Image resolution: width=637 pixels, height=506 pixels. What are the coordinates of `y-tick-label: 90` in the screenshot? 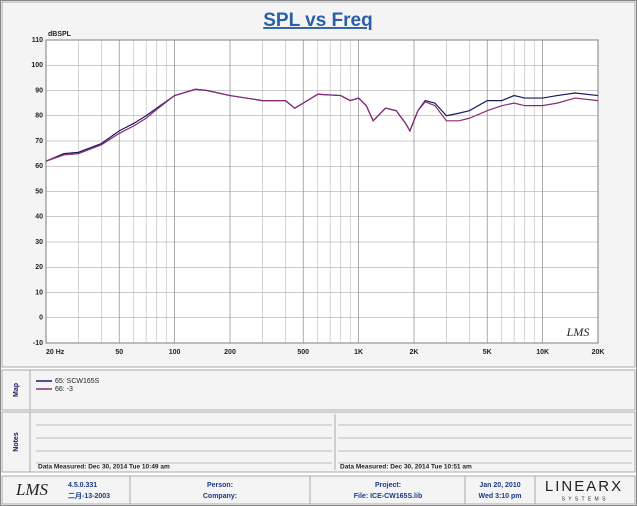 It's located at (39, 90).